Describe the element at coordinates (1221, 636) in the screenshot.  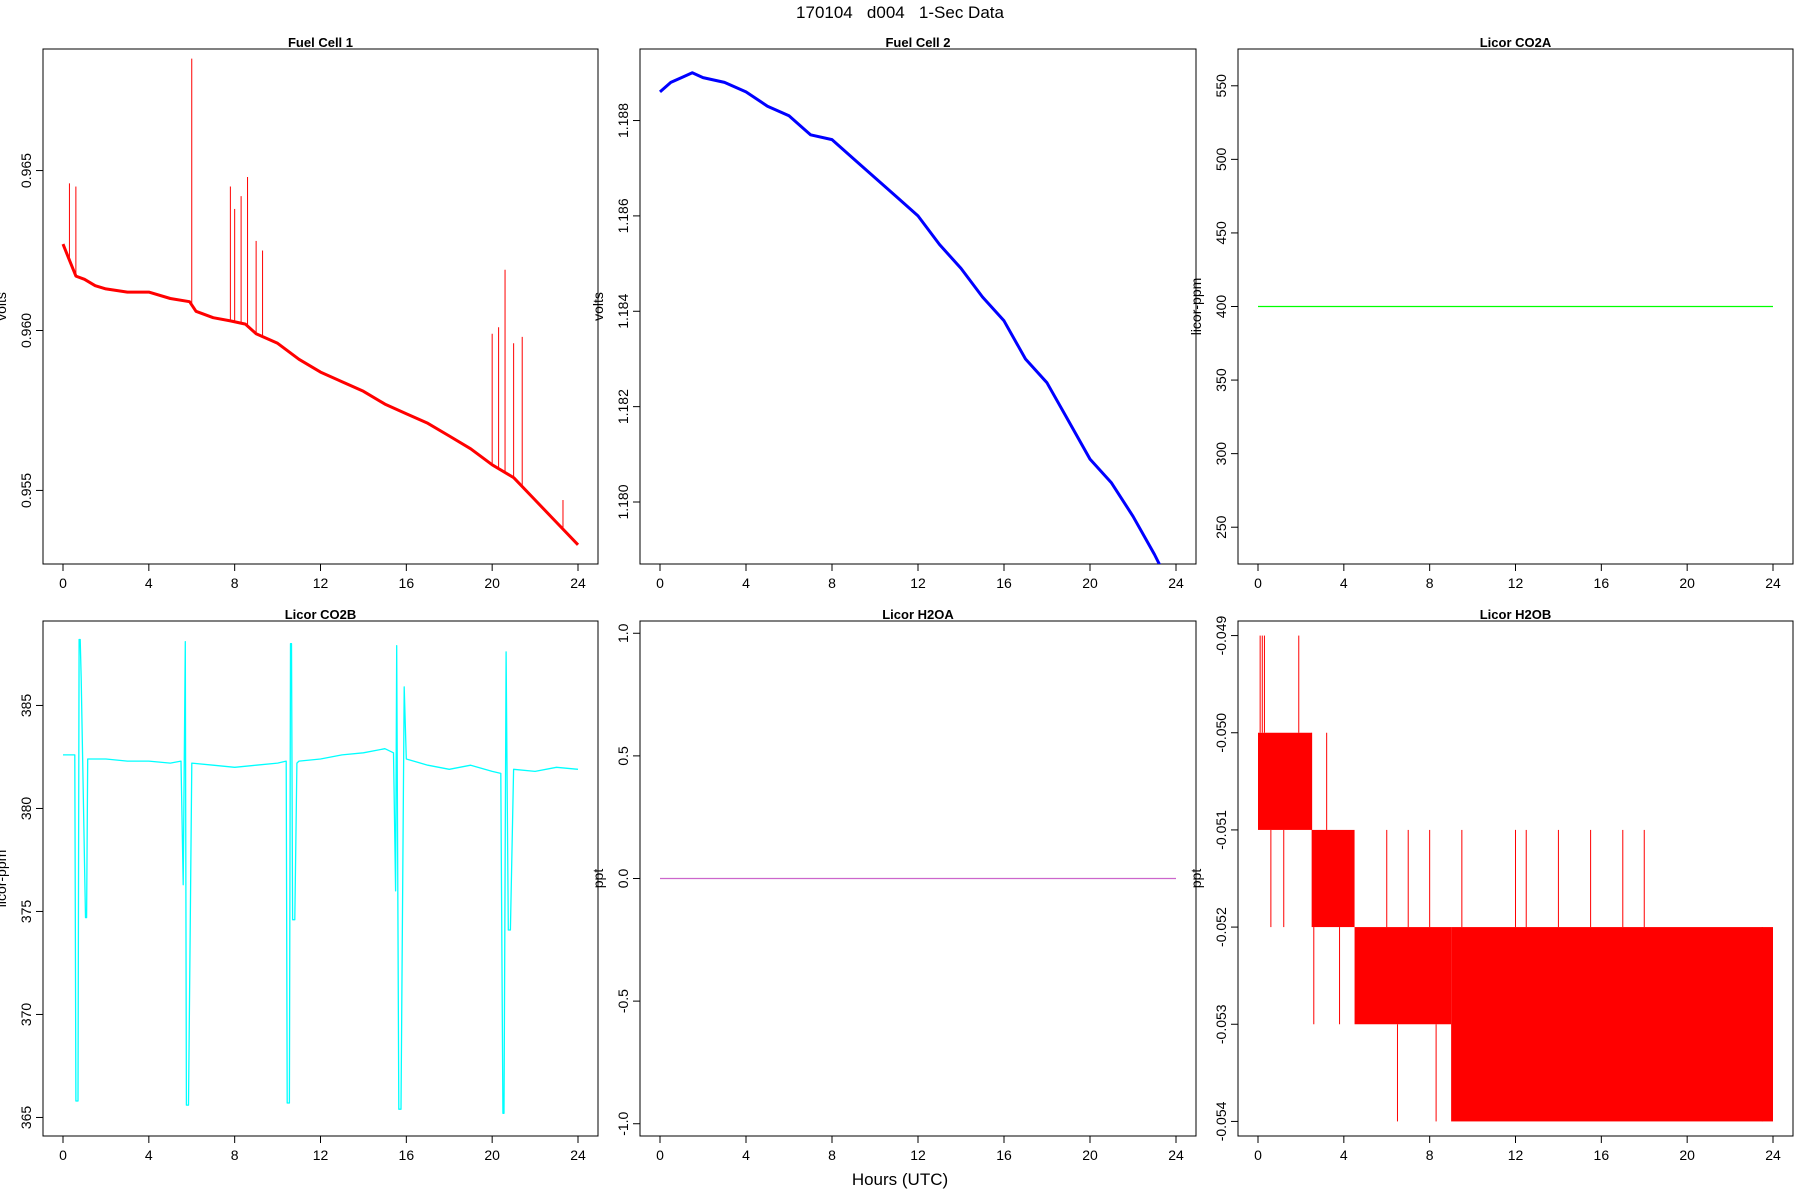
I see `y-tick-label: -0.049` at that location.